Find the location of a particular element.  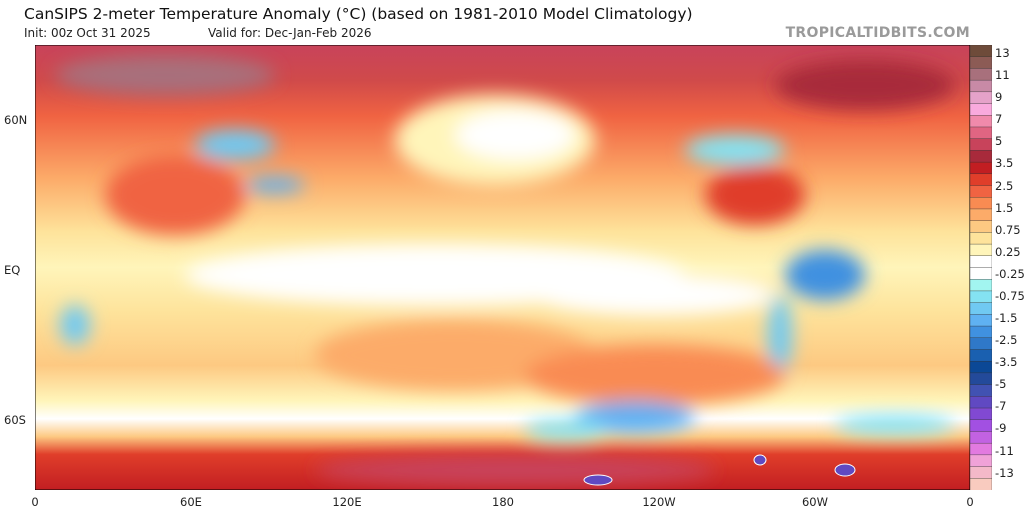

lon-label: 60E is located at coordinates (191, 502).